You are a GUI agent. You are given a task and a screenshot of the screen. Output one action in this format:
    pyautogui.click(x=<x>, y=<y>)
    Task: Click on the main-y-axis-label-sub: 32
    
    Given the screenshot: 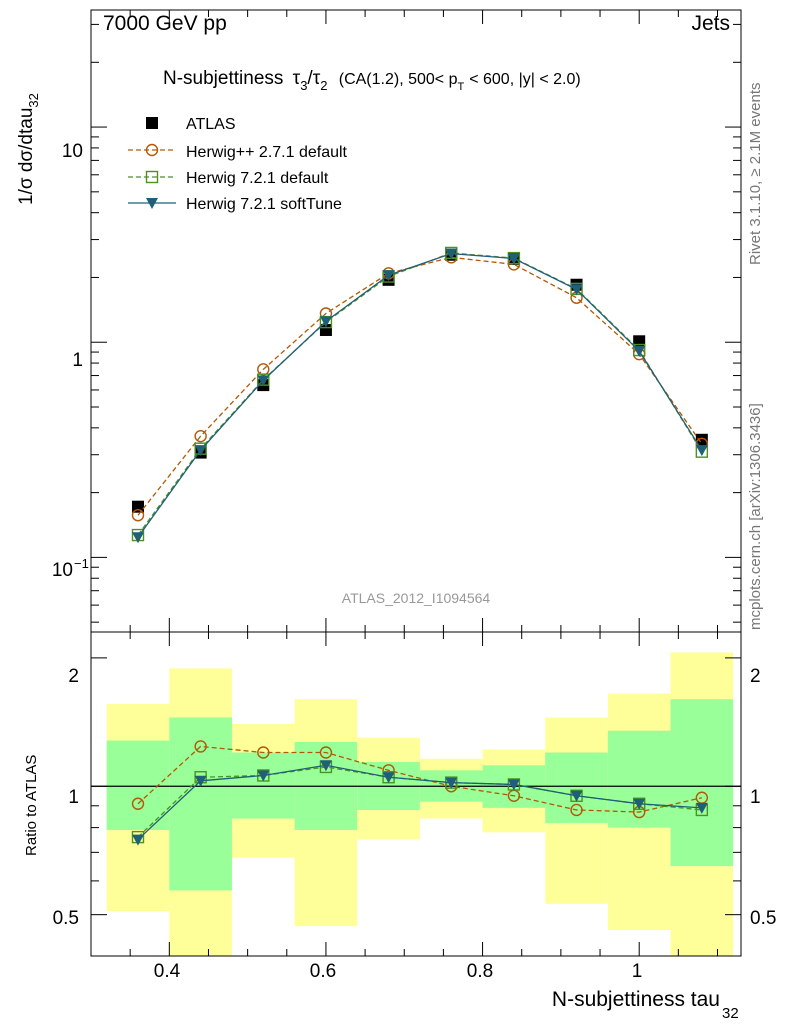 What is the action you would take?
    pyautogui.click(x=33, y=100)
    